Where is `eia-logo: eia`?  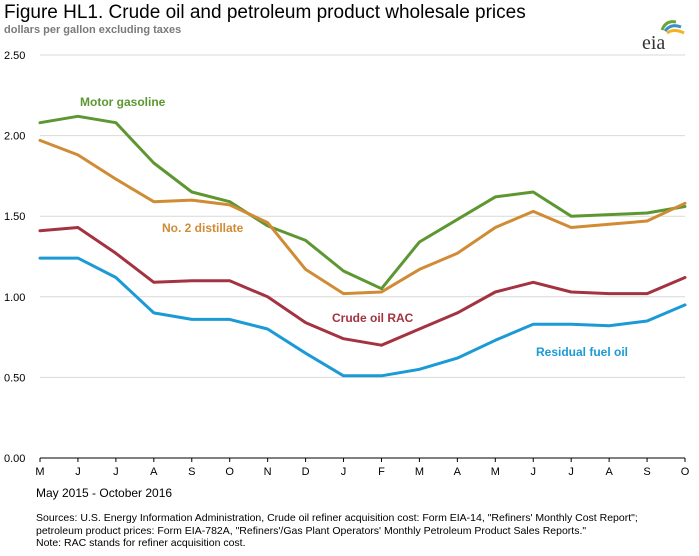
eia-logo: eia is located at coordinates (665, 36).